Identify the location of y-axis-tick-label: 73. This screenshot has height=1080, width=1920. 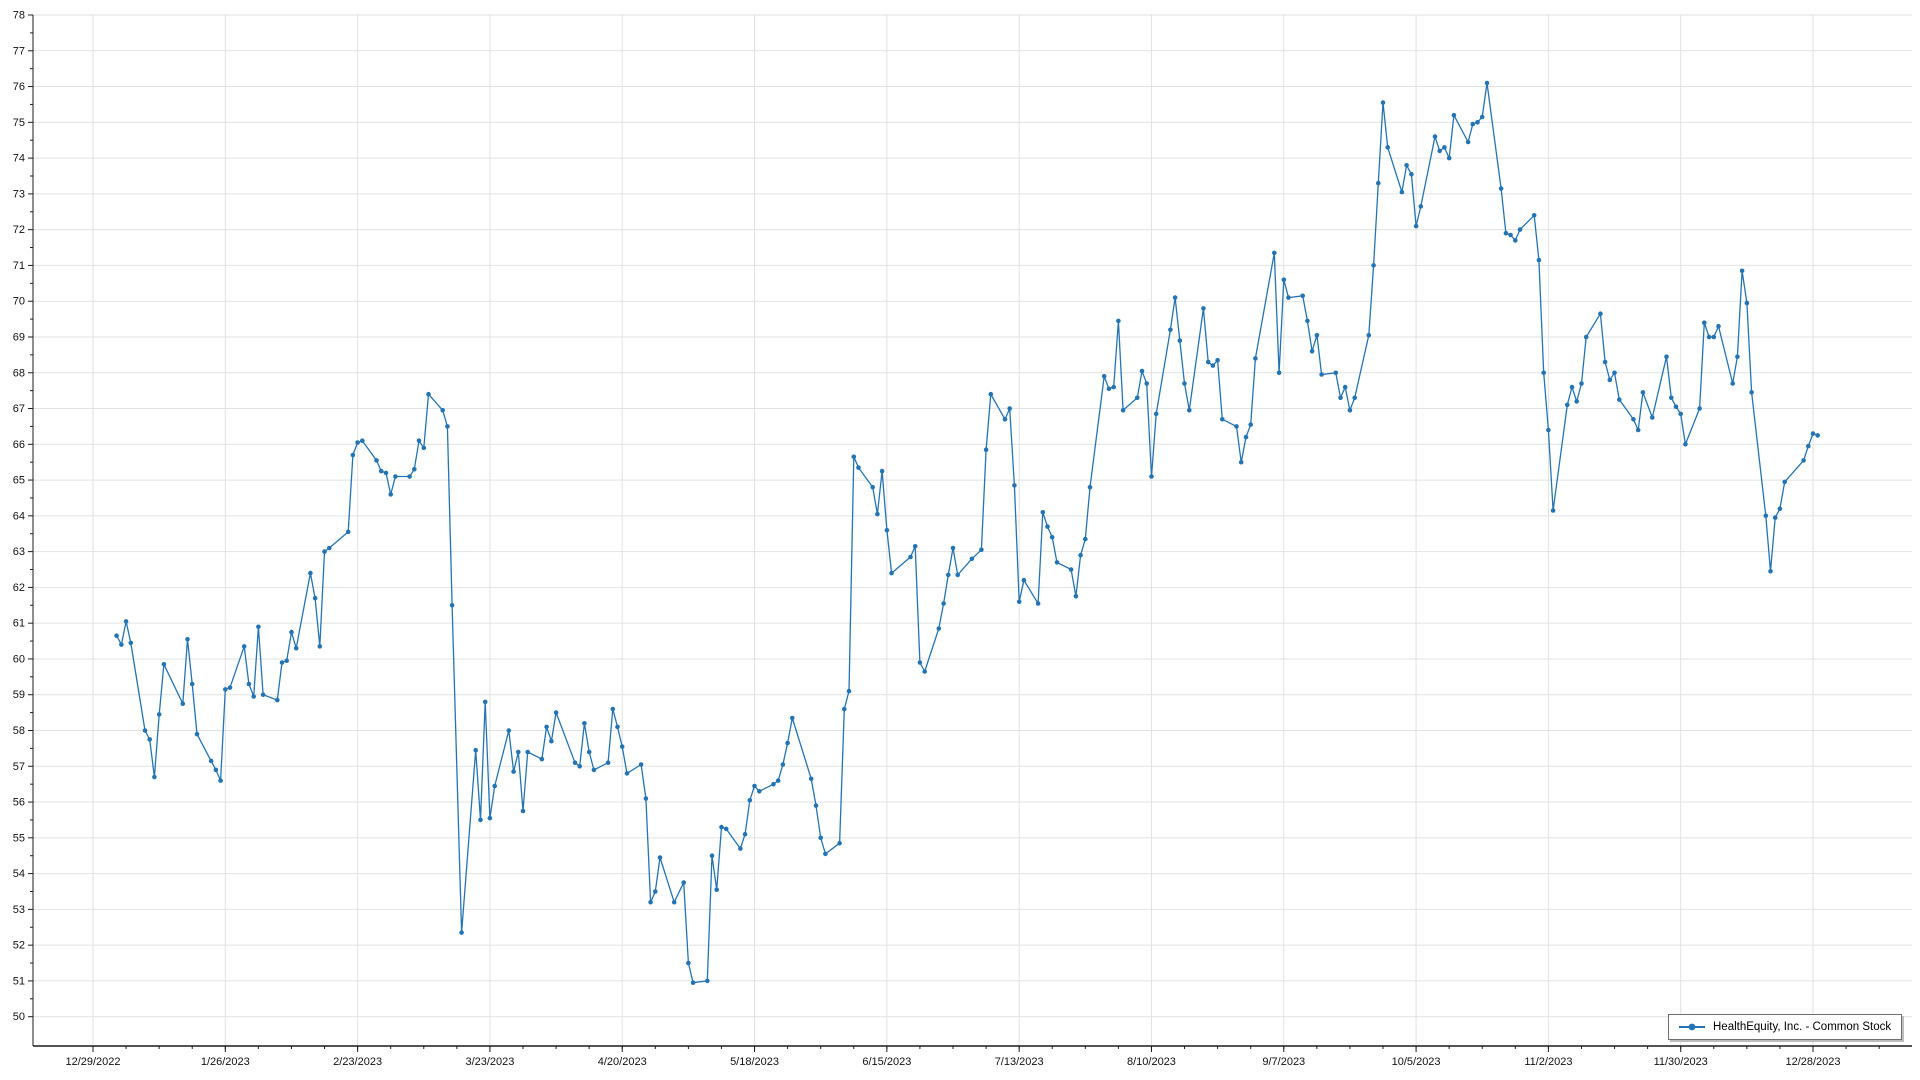
(19, 194).